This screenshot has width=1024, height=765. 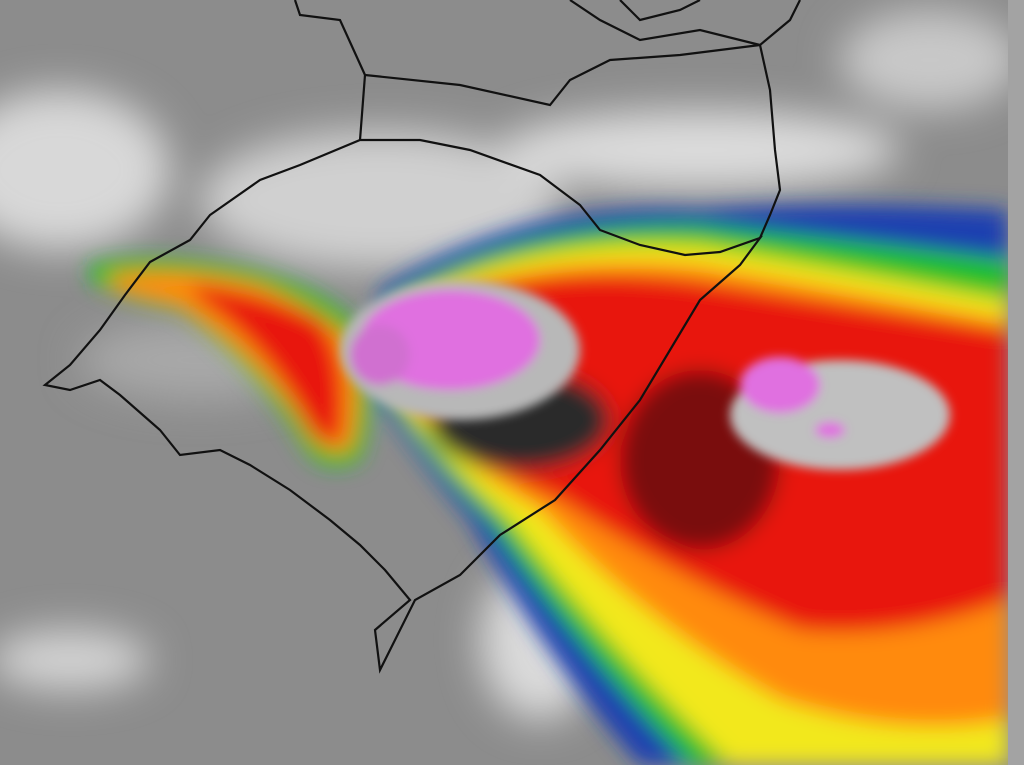 I want to click on santa-catarina-boundary, so click(x=537, y=119).